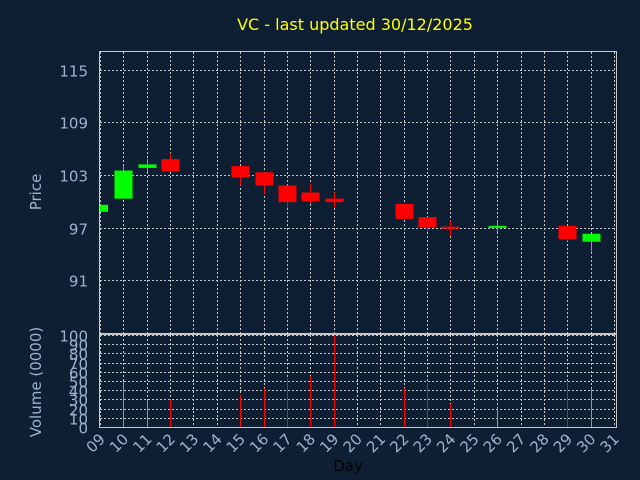 The width and height of the screenshot is (640, 480). What do you see at coordinates (355, 24) in the screenshot?
I see `chart-title: VC - last updated 30/12/2025` at bounding box center [355, 24].